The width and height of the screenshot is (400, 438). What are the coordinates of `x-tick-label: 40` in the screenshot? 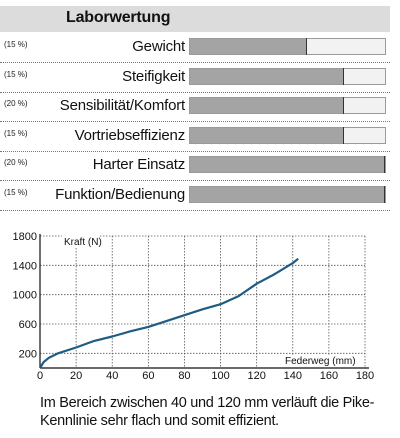 It's located at (112, 376).